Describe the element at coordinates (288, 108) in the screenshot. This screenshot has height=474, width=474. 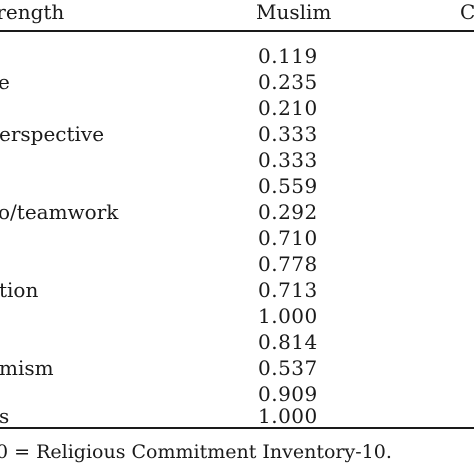
I see `row-value-muslim: 0.210` at that location.